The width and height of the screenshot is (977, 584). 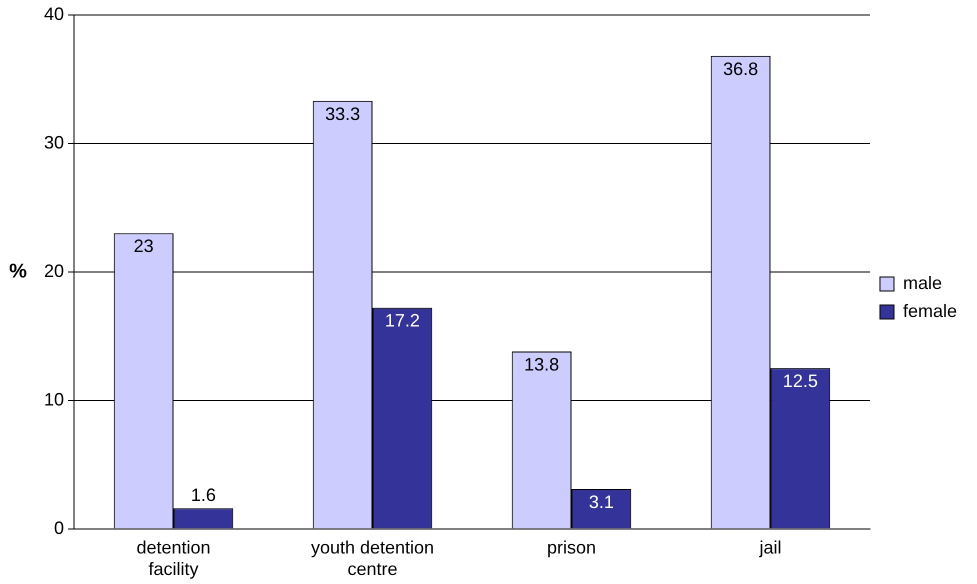 What do you see at coordinates (54, 14) in the screenshot?
I see `y-tick-label: 40` at bounding box center [54, 14].